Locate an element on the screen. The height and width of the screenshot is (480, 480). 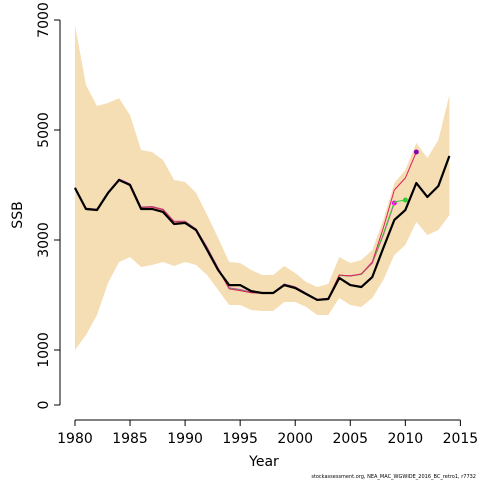
x-tick-label: 1995 is located at coordinates (240, 439).